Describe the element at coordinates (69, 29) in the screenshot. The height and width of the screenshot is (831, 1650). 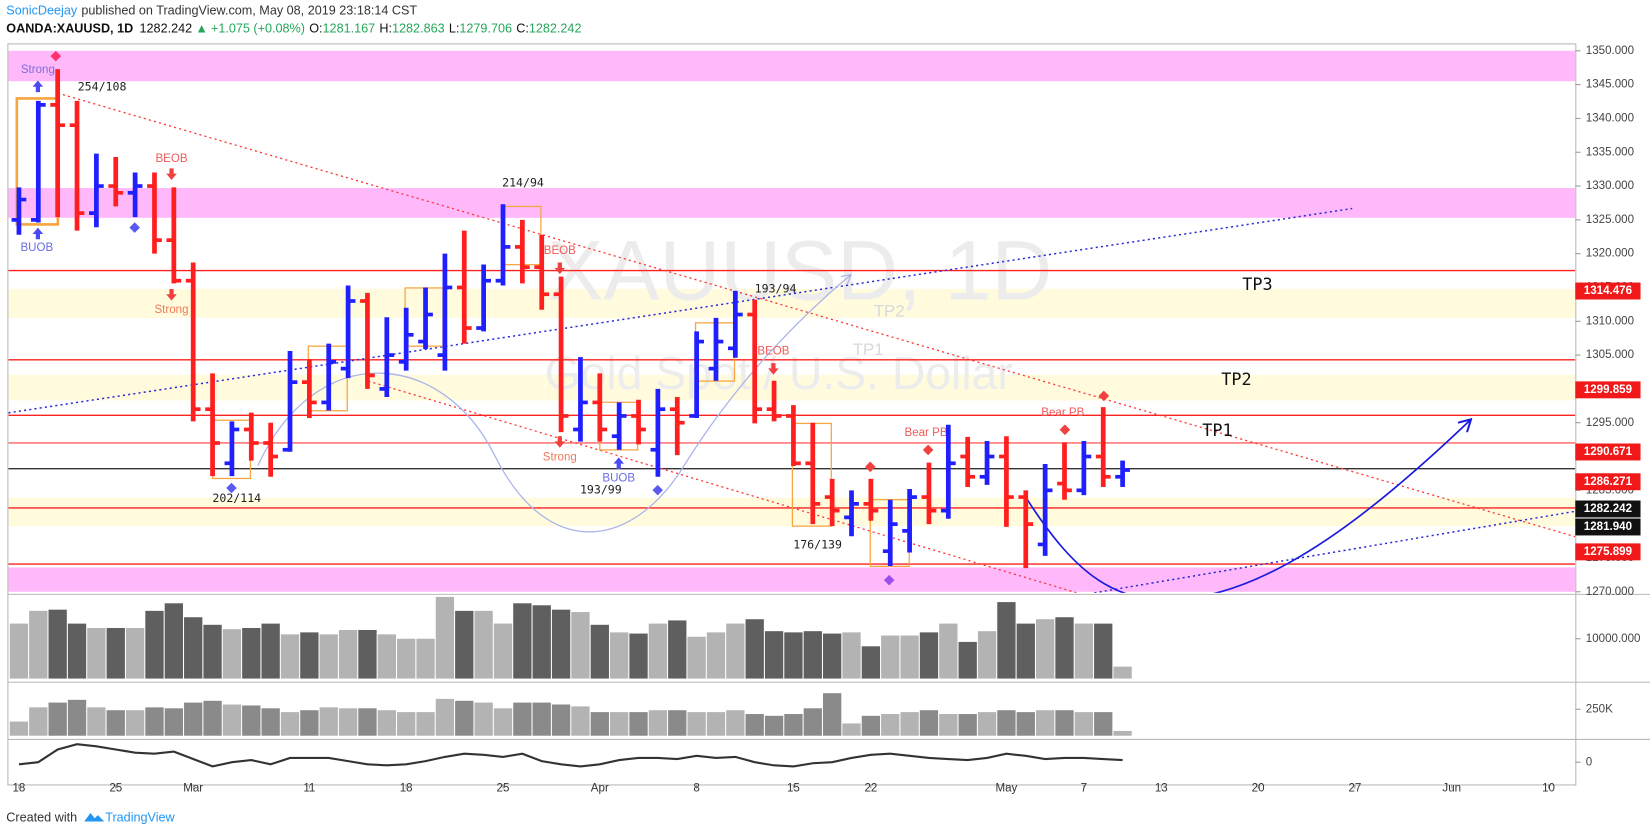
I see `symbol: OANDA:XAUUSD, 1D` at that location.